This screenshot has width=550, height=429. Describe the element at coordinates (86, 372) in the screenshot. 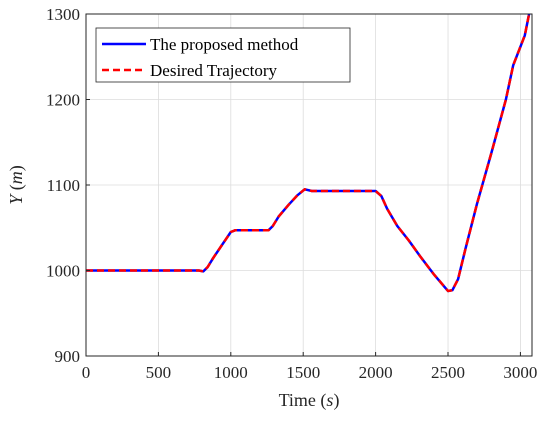

I see `x-tick-label: 0` at that location.